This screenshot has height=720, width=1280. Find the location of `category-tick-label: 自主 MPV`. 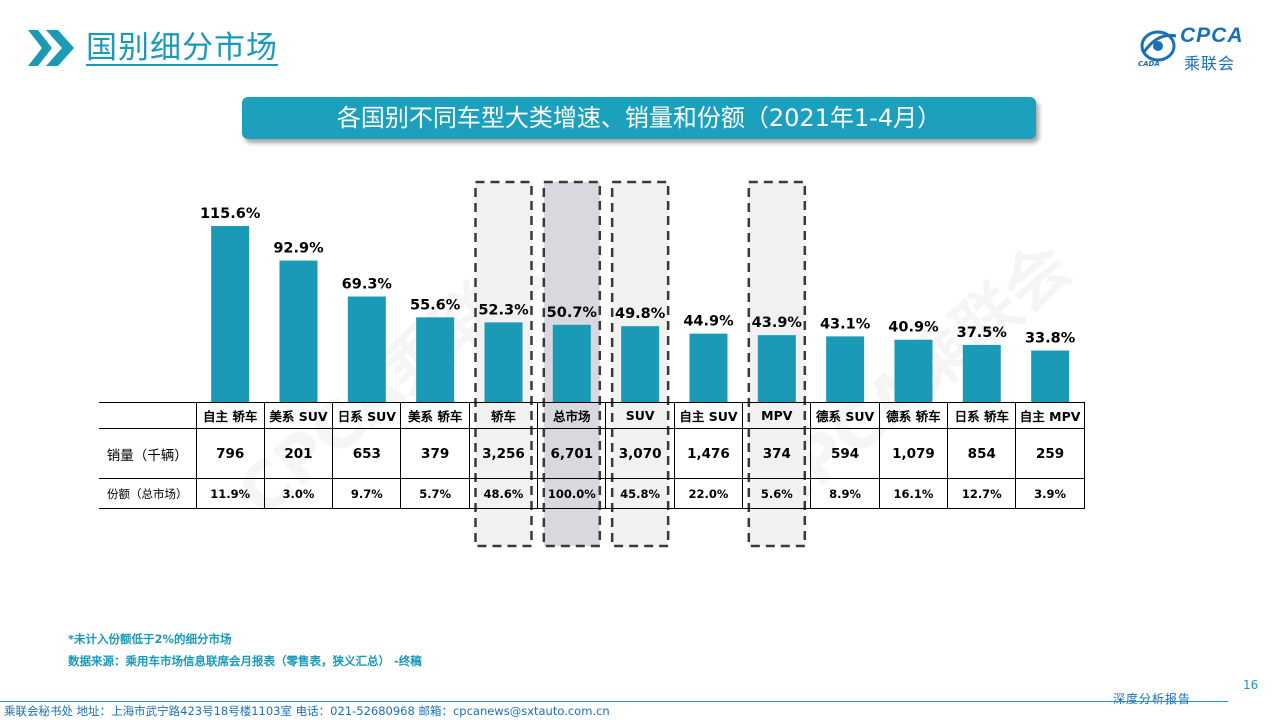

category-tick-label: 自主 MPV is located at coordinates (1050, 415).